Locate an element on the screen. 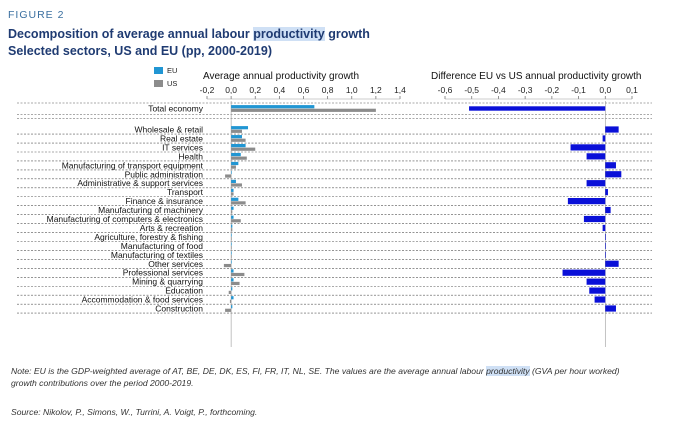 Image resolution: width=679 pixels, height=426 pixels. category-label-education: Education is located at coordinates (184, 291).